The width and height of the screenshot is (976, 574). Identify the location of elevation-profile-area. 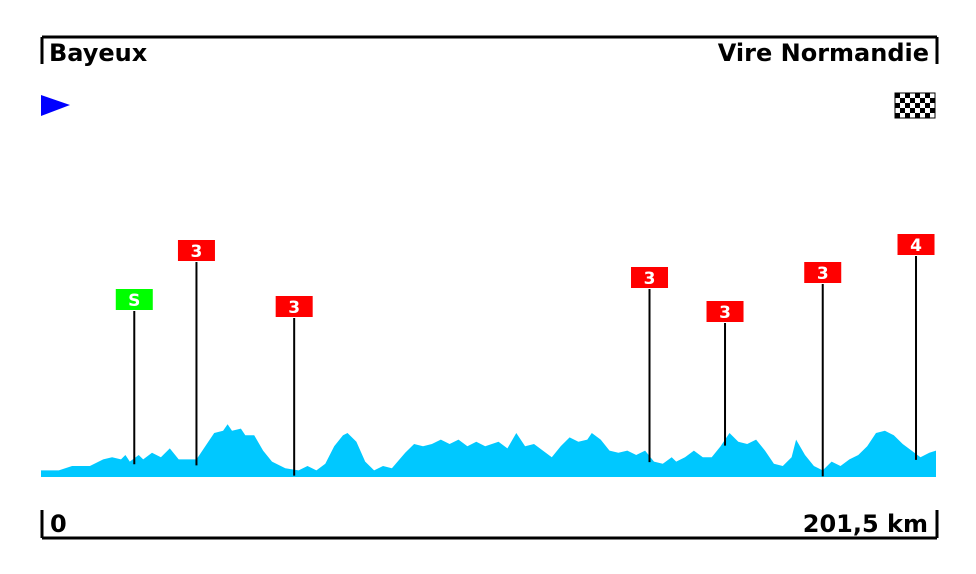
(488, 450).